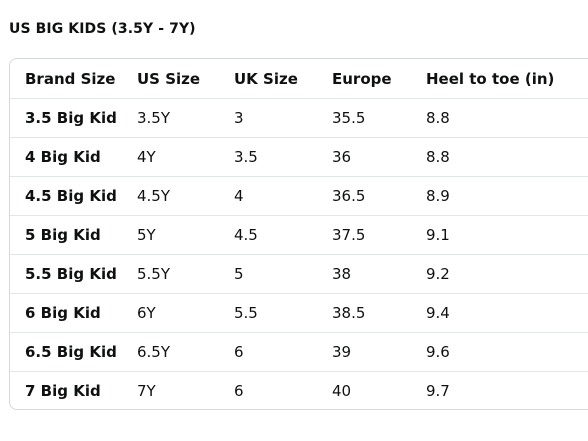 Image resolution: width=588 pixels, height=441 pixels. I want to click on cell-uk-size: 5, so click(283, 274).